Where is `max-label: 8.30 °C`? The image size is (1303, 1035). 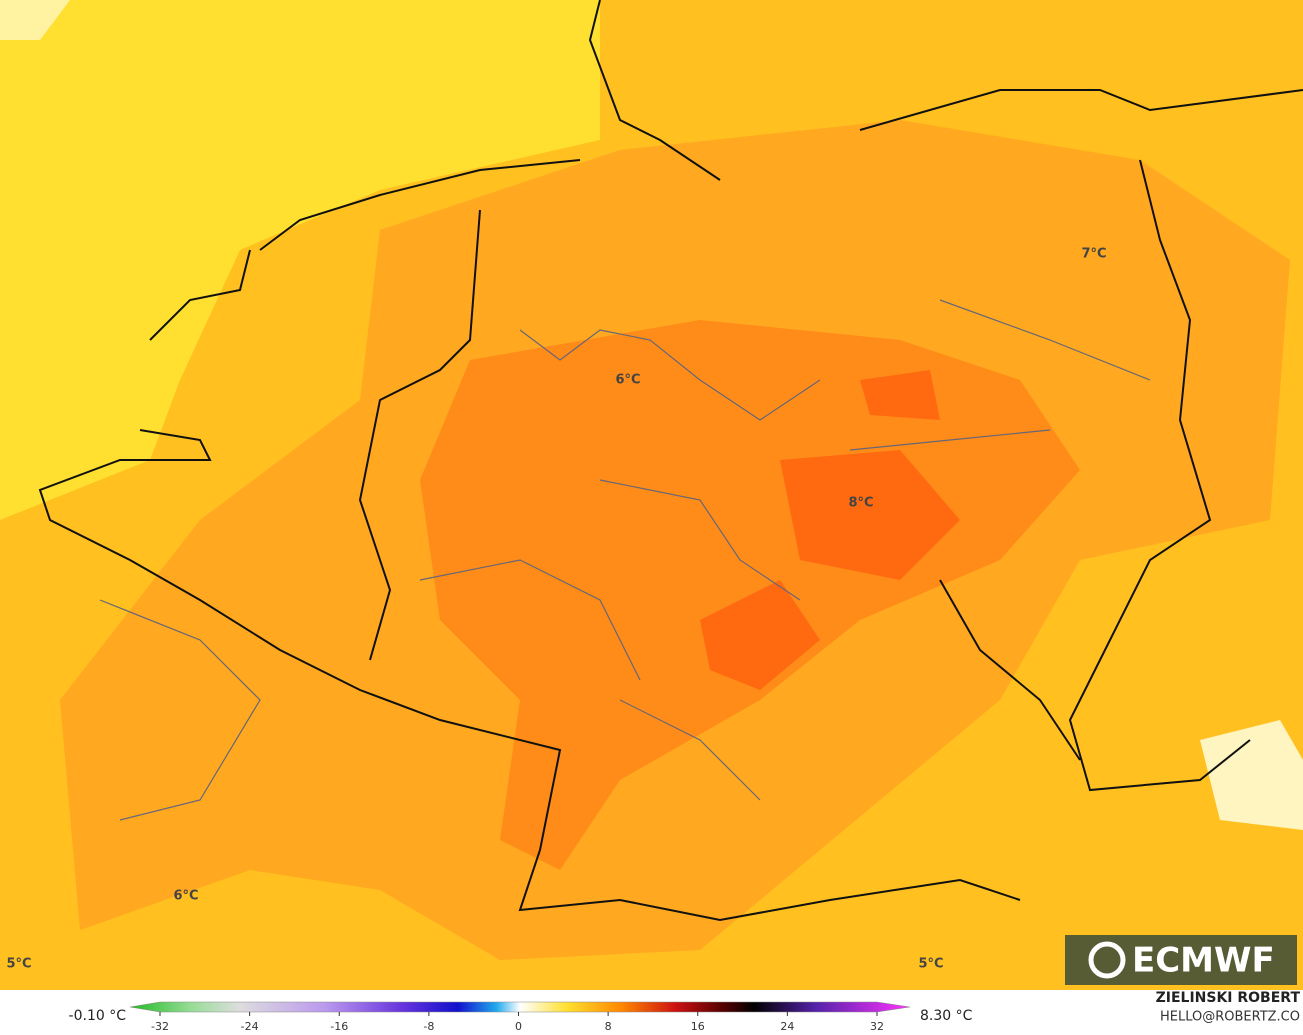 max-label: 8.30 °C is located at coordinates (946, 1016).